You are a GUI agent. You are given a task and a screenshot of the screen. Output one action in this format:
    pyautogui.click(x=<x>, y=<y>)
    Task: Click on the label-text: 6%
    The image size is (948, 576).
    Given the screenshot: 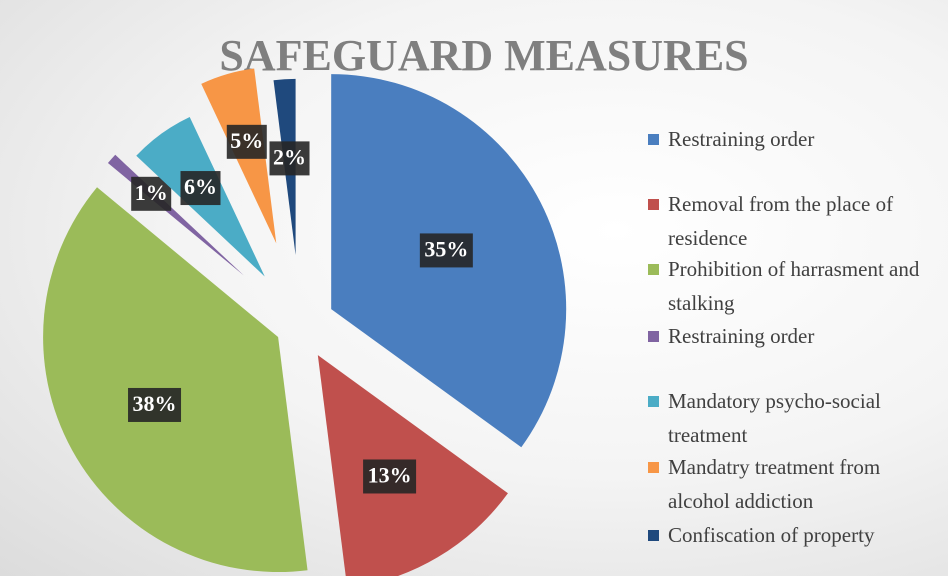 What is the action you would take?
    pyautogui.click(x=200, y=186)
    